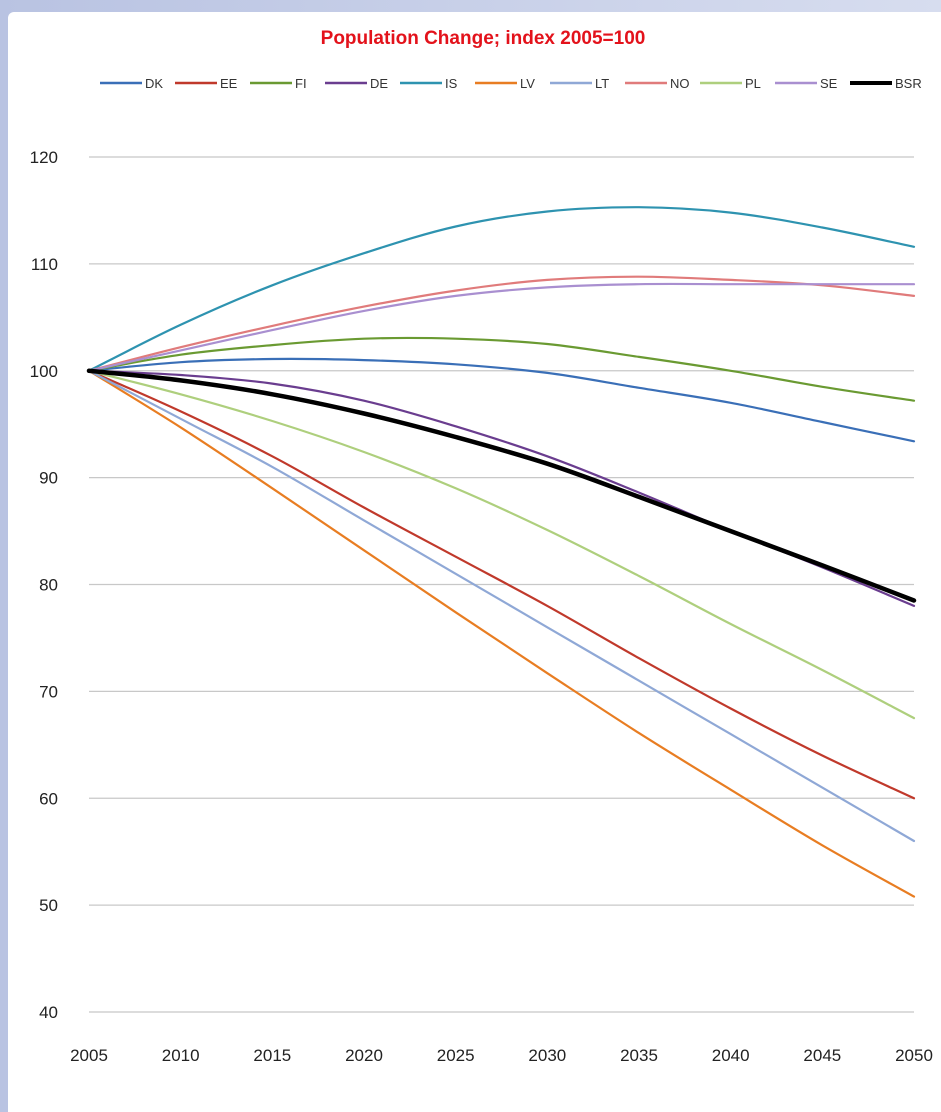 The image size is (941, 1112). What do you see at coordinates (364, 1055) in the screenshot?
I see `x-tick-label: 2020` at bounding box center [364, 1055].